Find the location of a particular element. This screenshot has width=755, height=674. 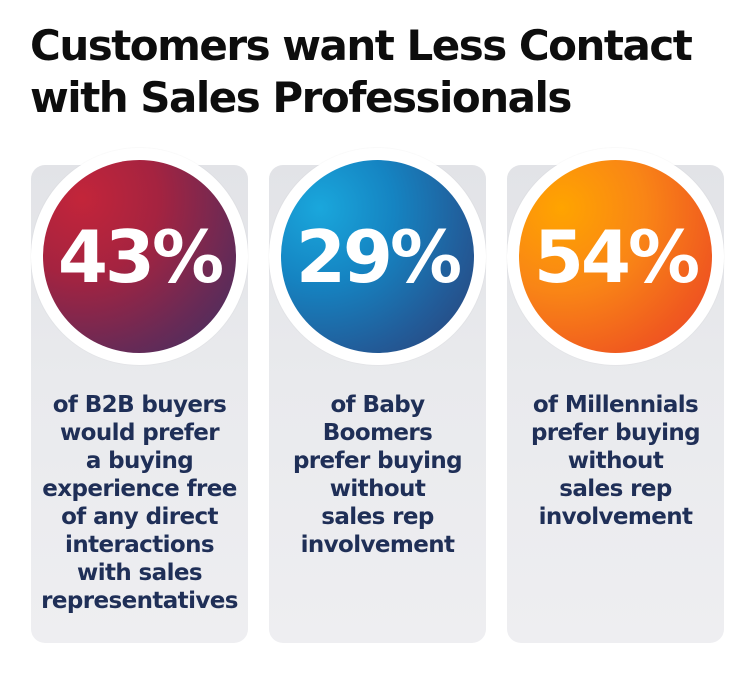

stat-circle: 43% is located at coordinates (139, 256).